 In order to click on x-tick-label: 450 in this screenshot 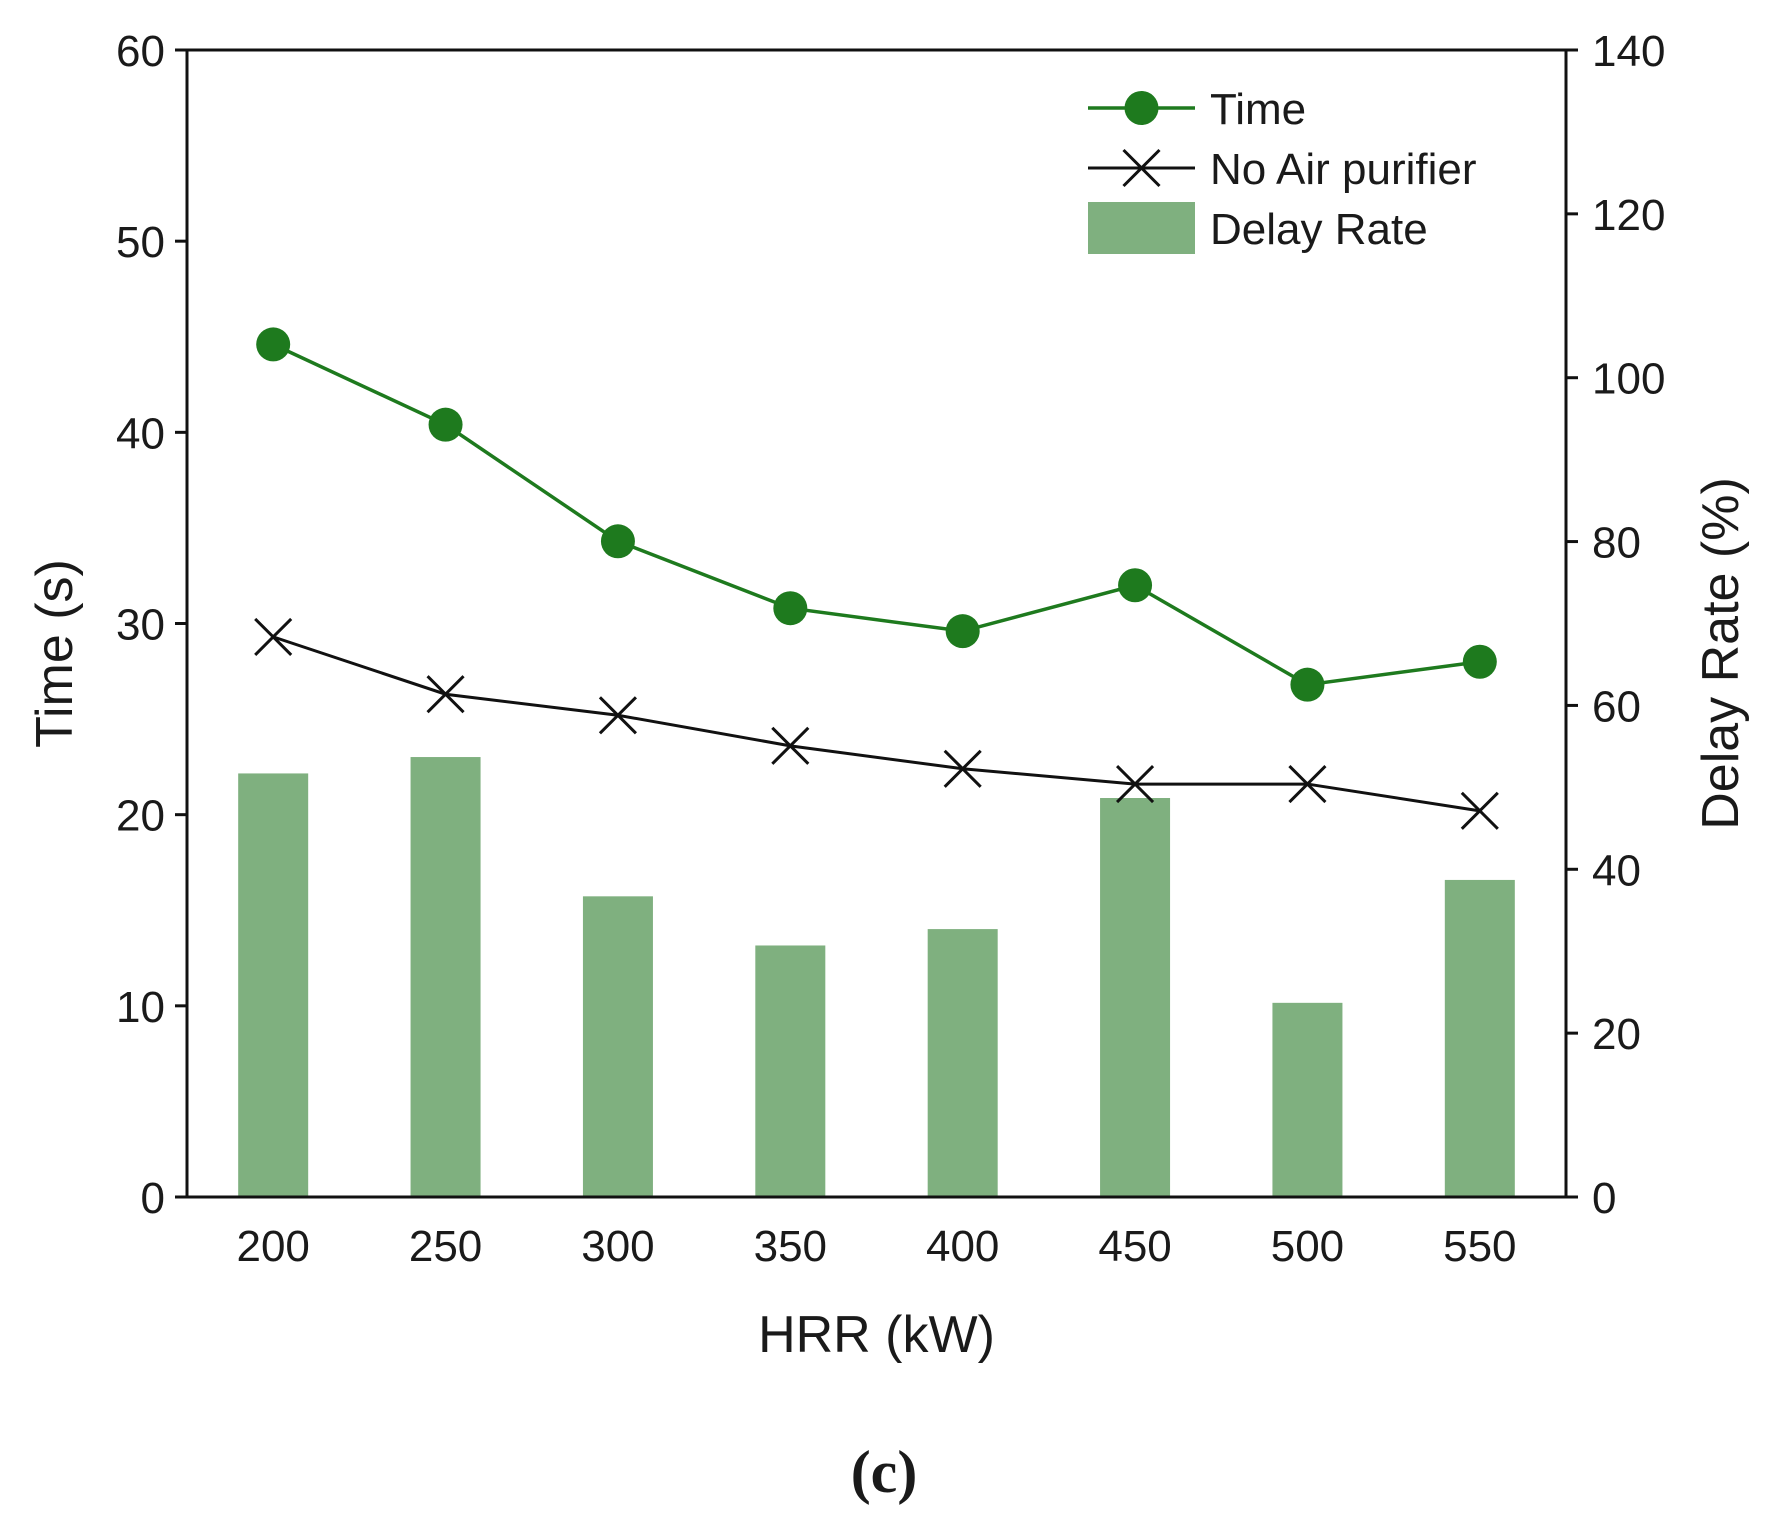, I will do `click(1134, 1246)`.